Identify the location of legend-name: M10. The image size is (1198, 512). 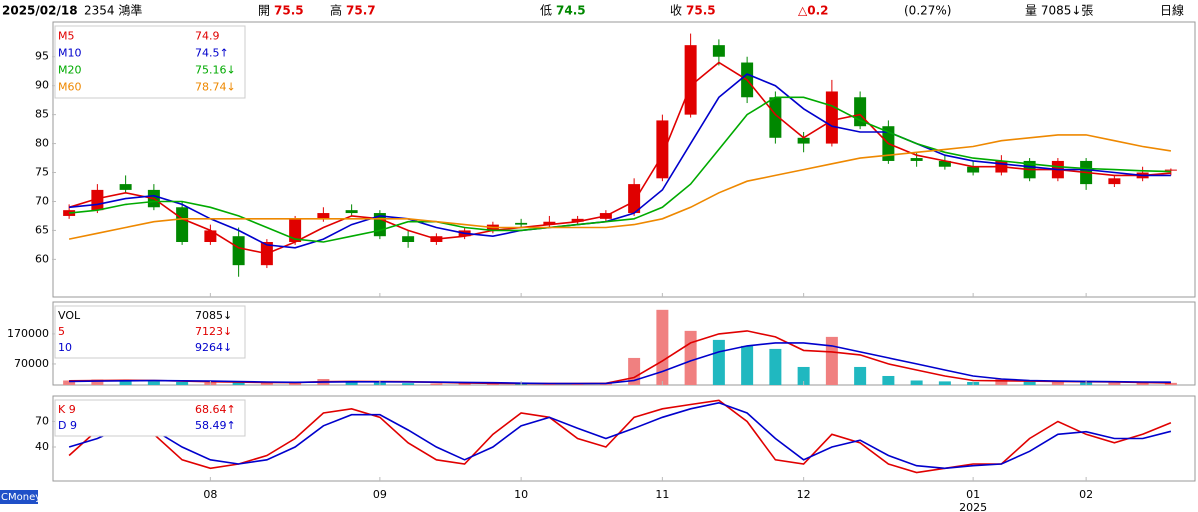
(70, 53).